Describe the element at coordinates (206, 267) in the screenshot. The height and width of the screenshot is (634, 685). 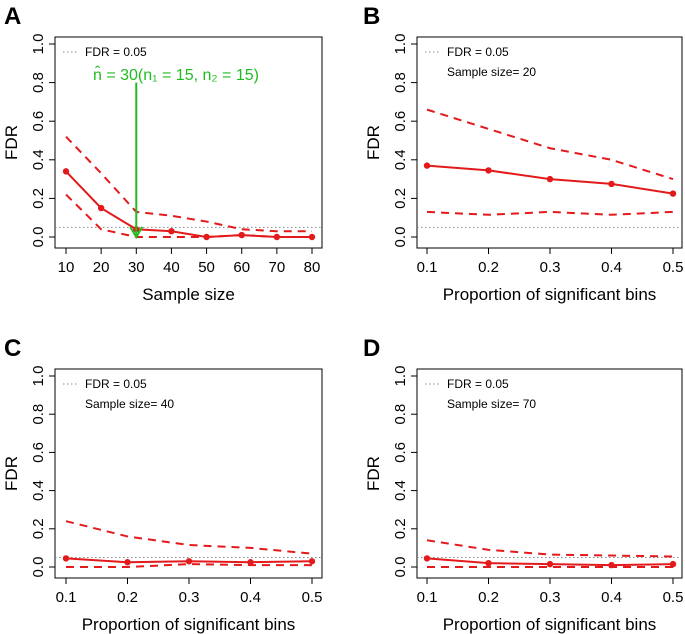
I see `x-tick-label: 50` at that location.